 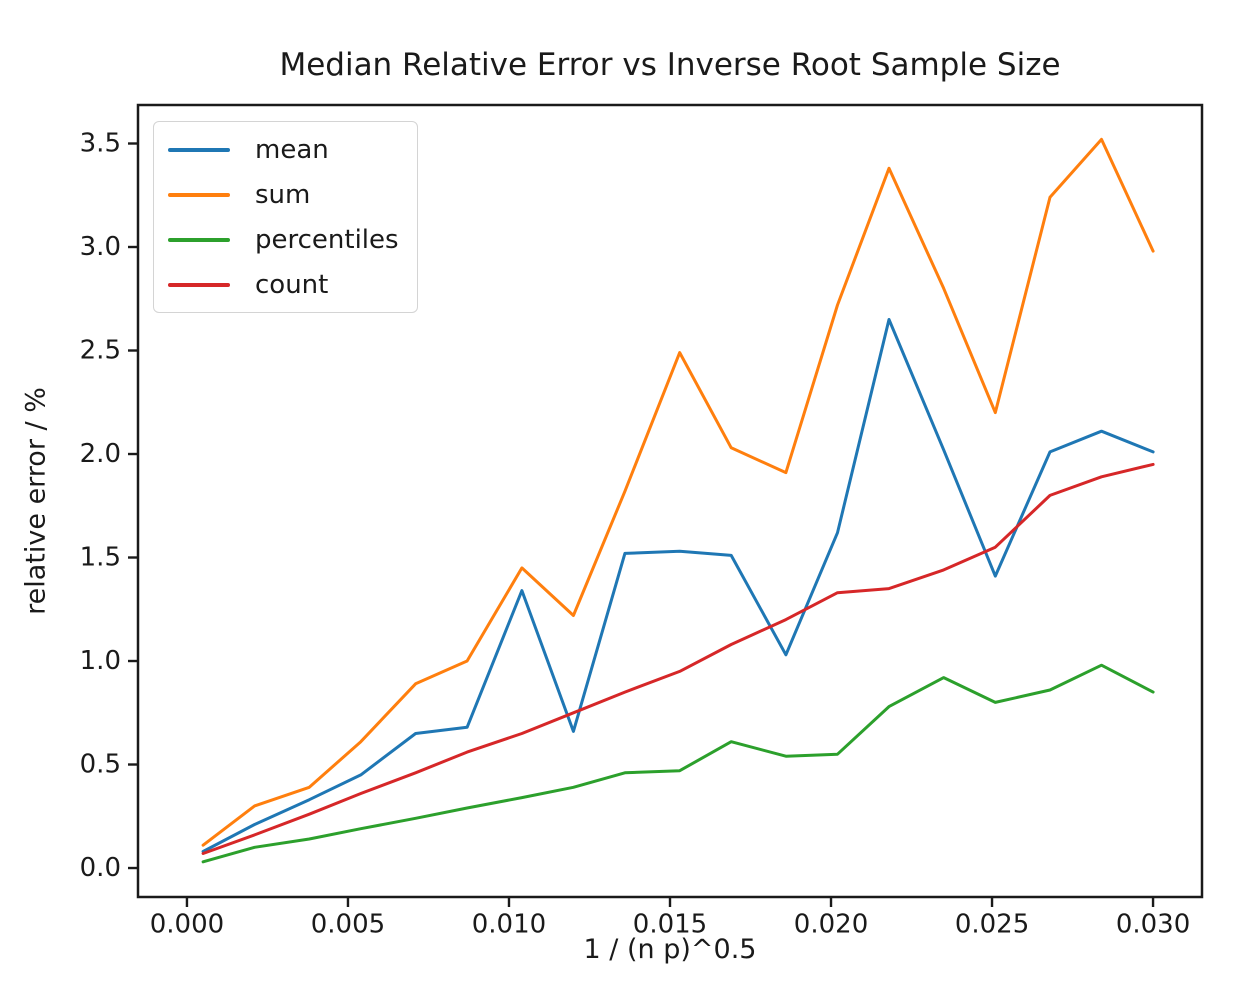 What do you see at coordinates (831, 924) in the screenshot?
I see `x-tick-label: 0.020` at bounding box center [831, 924].